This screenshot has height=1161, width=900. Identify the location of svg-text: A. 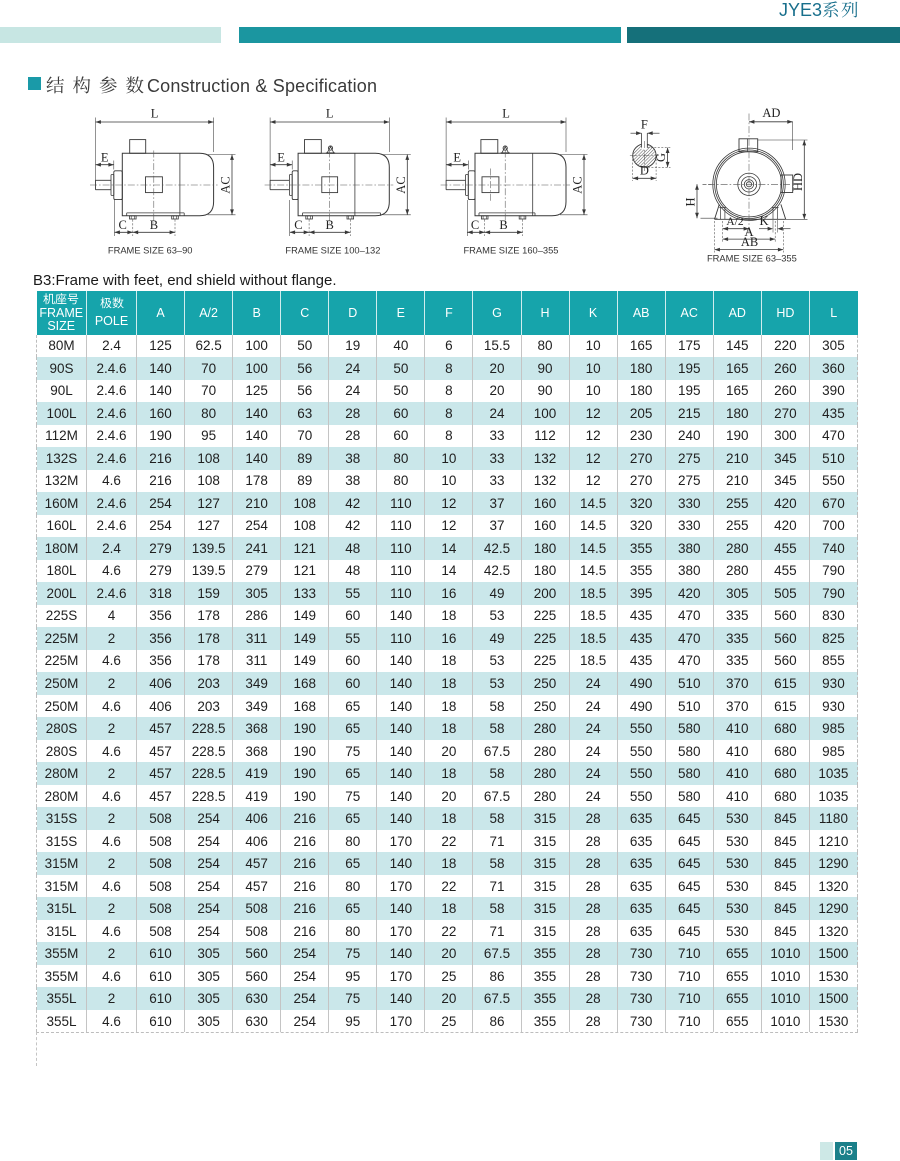
(748, 232).